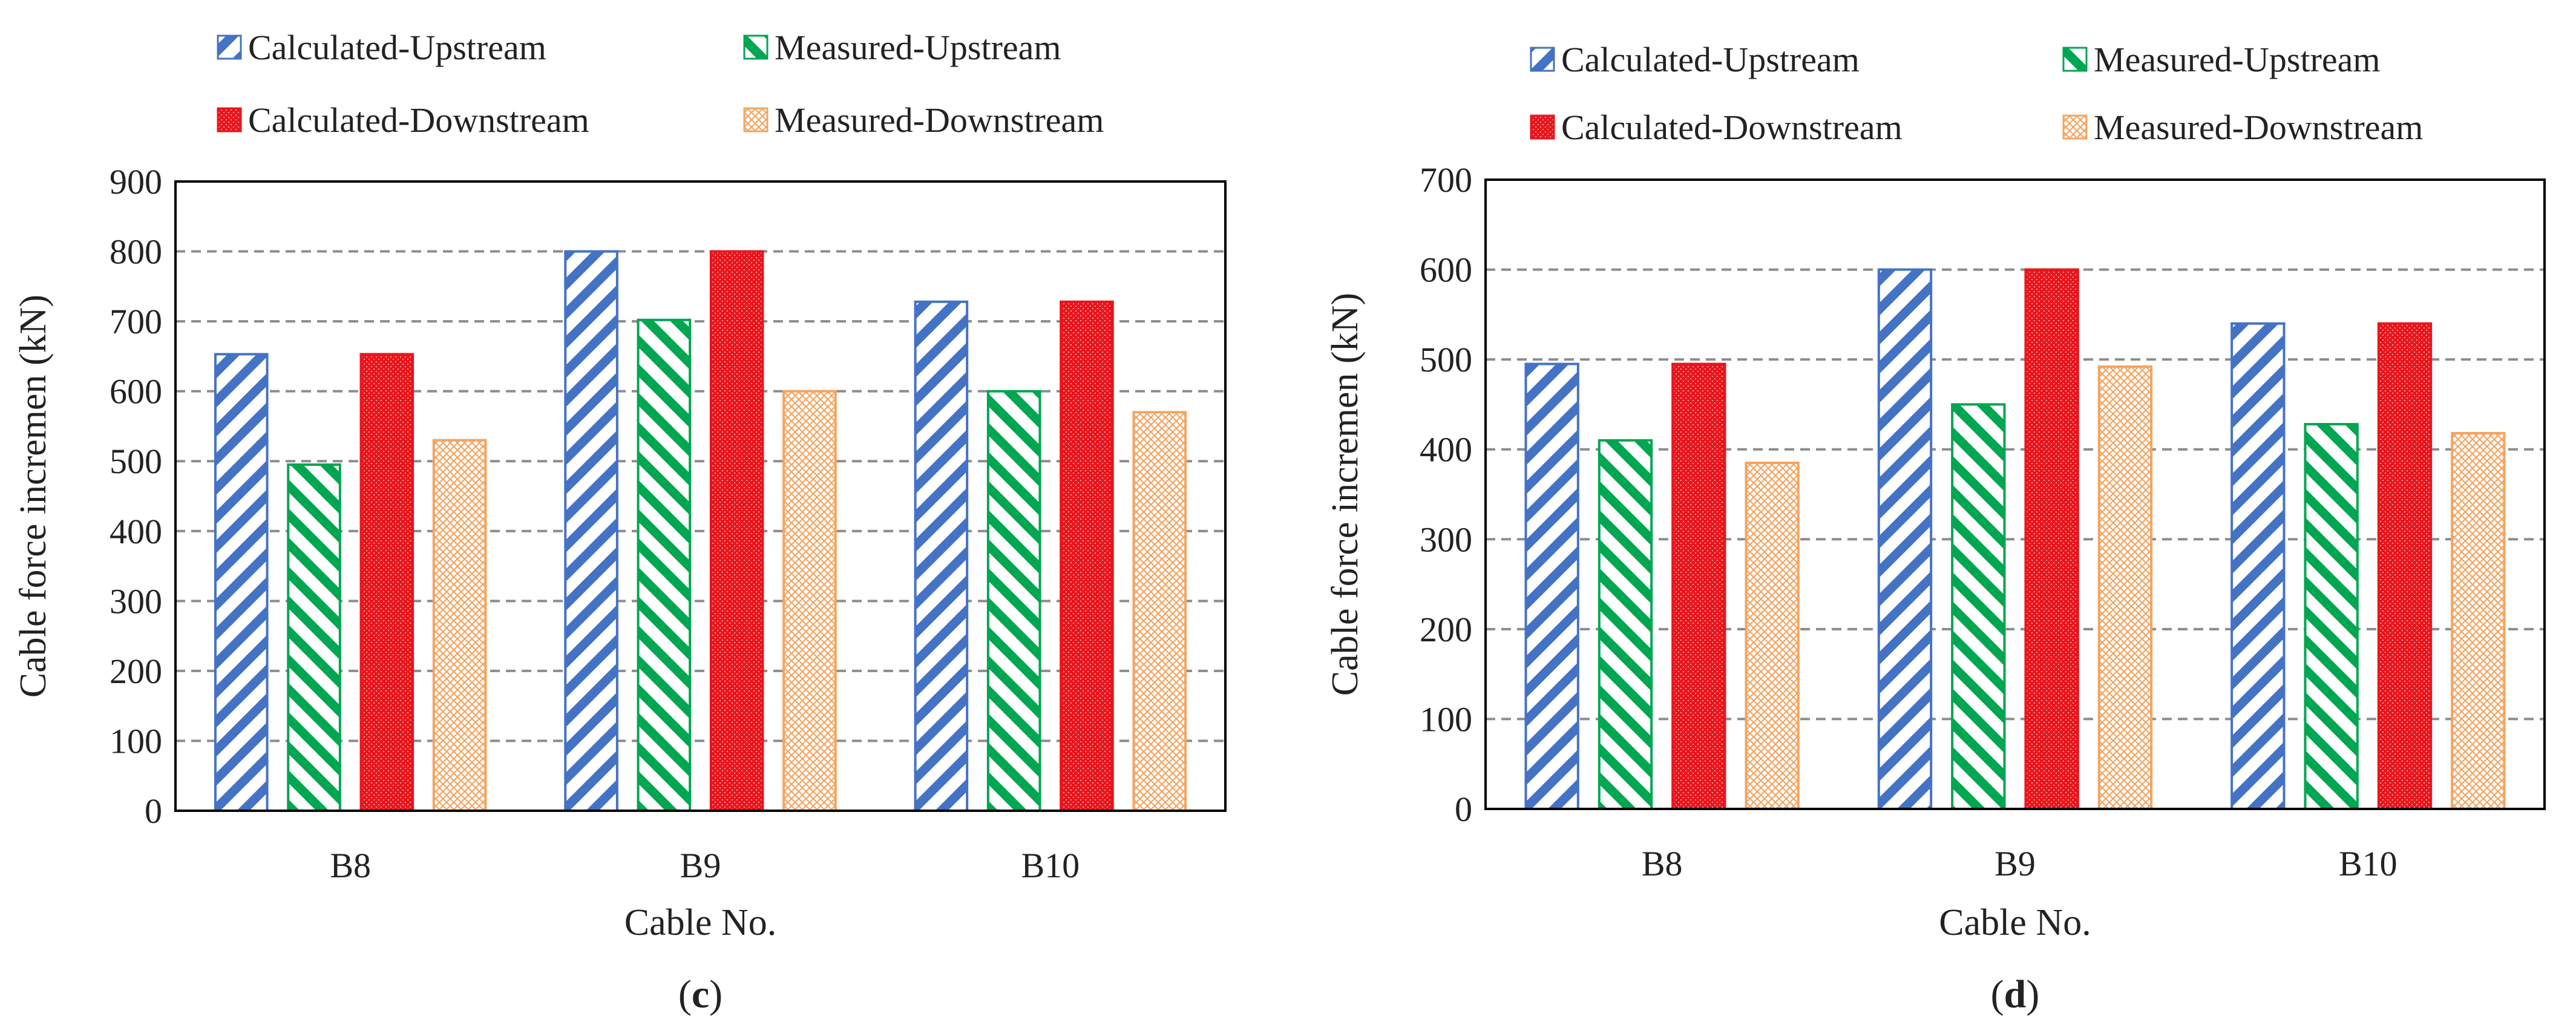 The width and height of the screenshot is (2576, 1034). What do you see at coordinates (2015, 994) in the screenshot?
I see `panel-label: (d)` at bounding box center [2015, 994].